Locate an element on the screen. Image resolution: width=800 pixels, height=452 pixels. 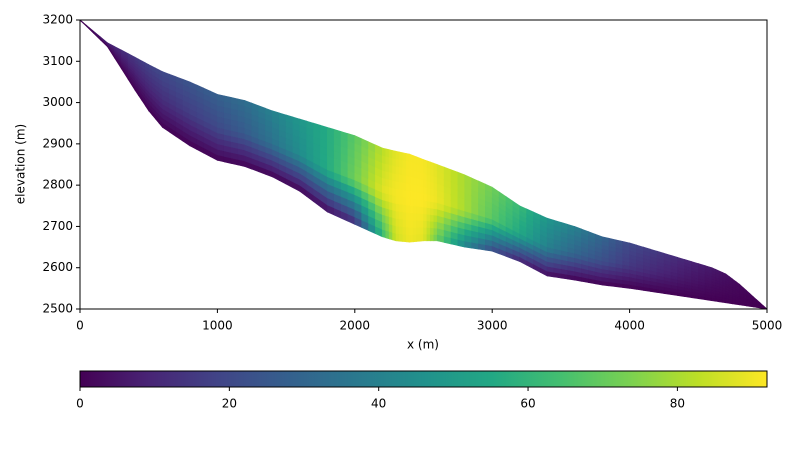
colorbar-tick-label: 60 is located at coordinates (527, 404).